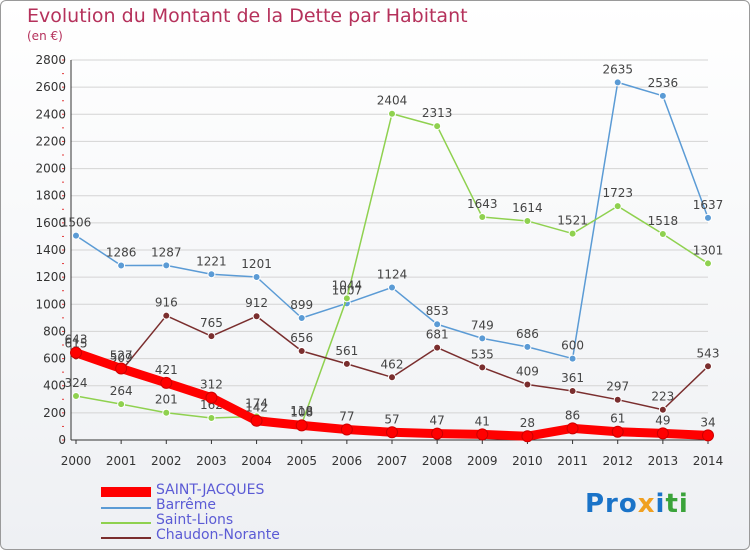 This screenshot has height=550, width=750. I want to click on y-tick-label-2400: 2400, so click(50, 114).